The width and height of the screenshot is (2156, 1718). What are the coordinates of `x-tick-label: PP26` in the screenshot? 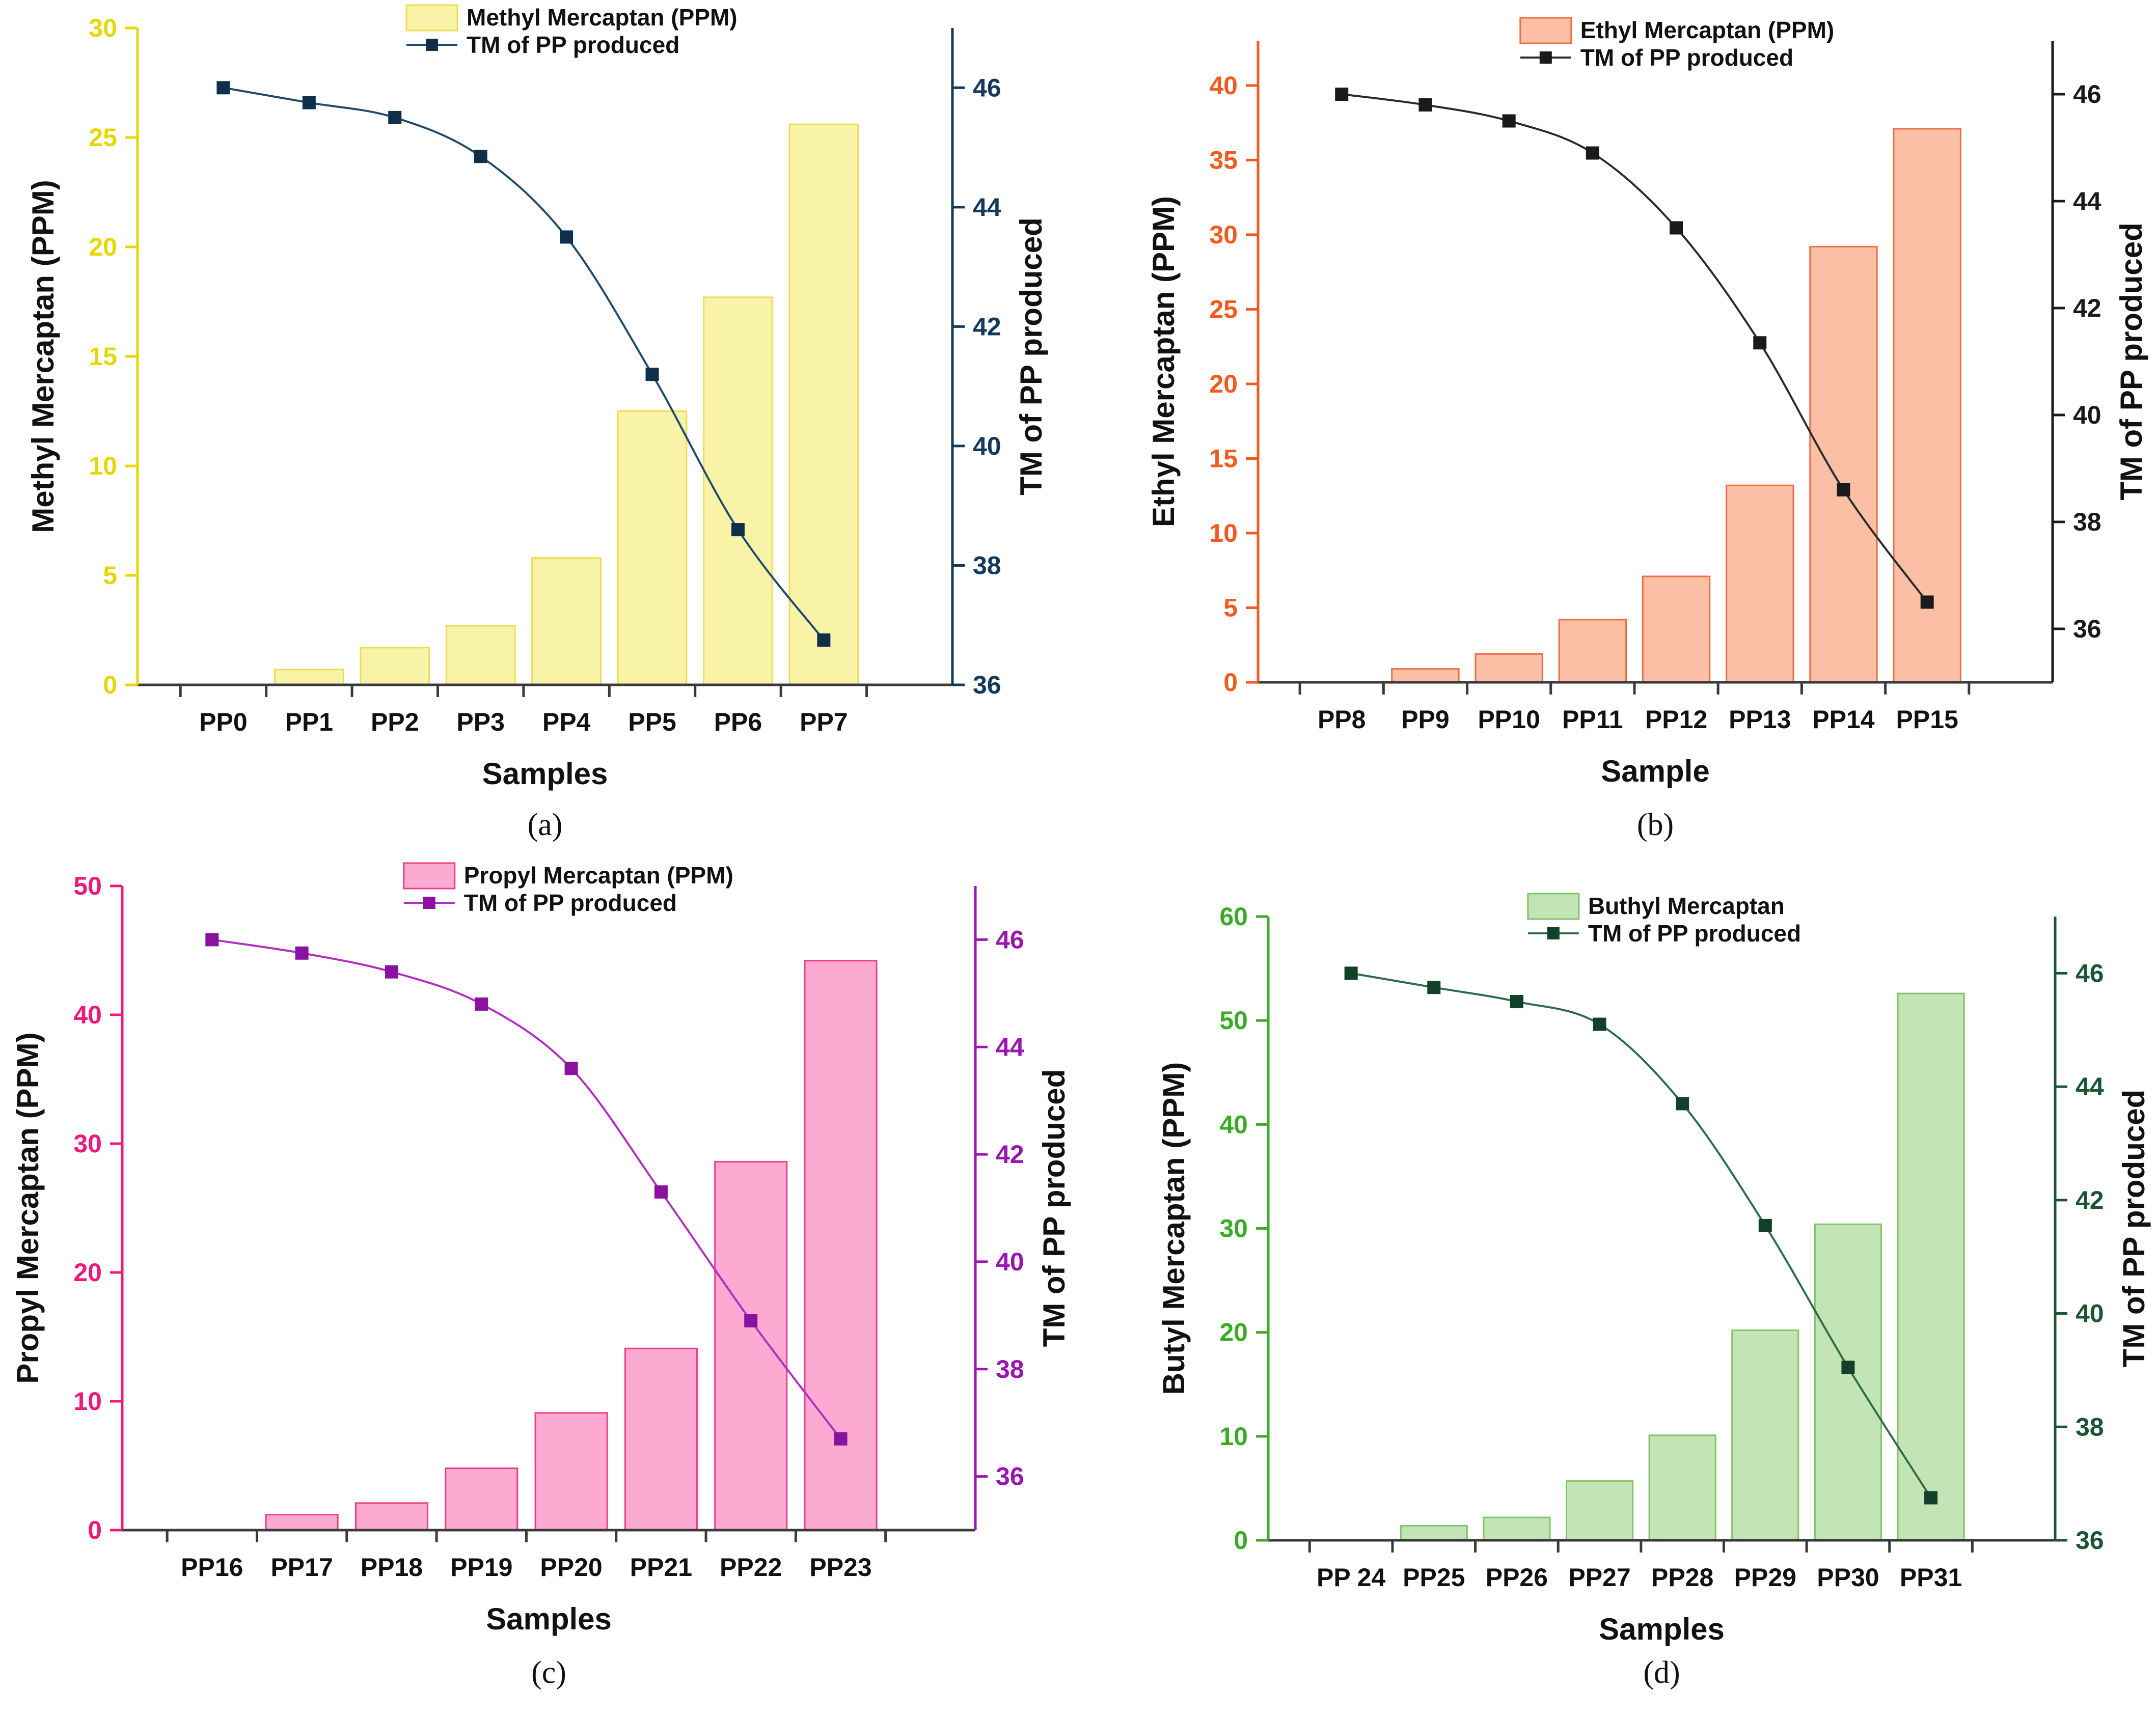 It's located at (1517, 1577).